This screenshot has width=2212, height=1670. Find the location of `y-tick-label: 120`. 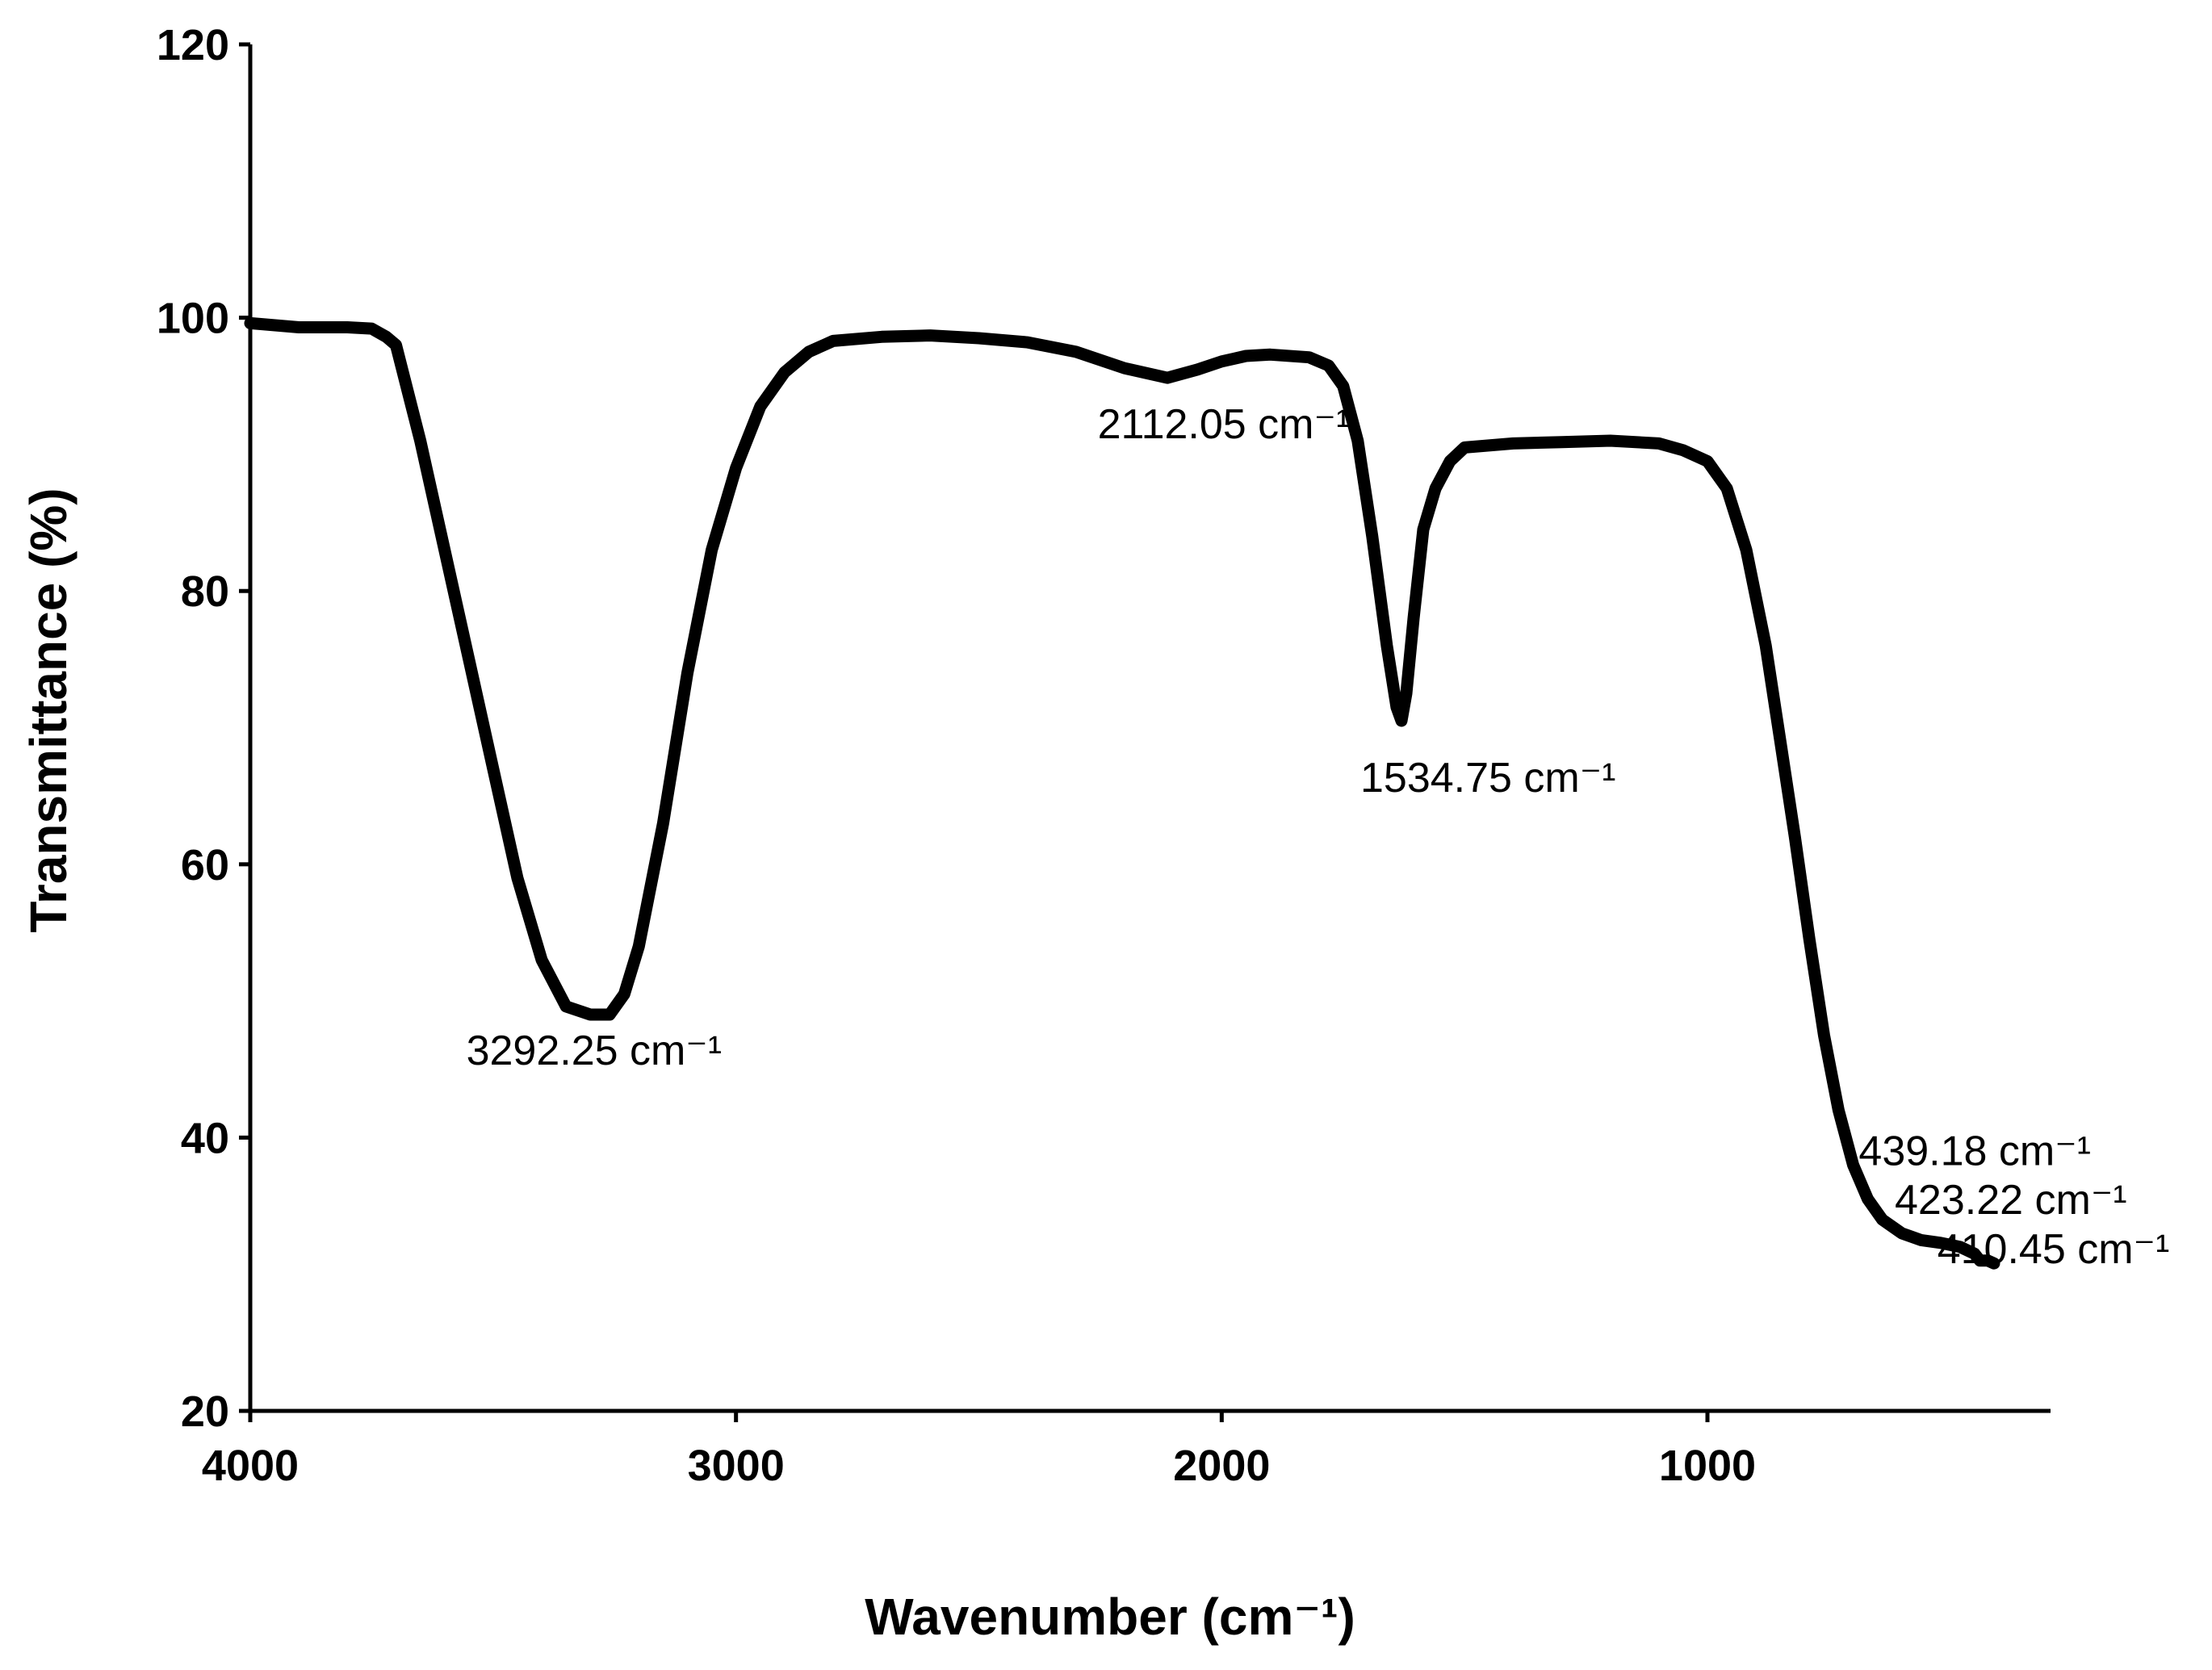

y-tick-label: 120 is located at coordinates (193, 45).